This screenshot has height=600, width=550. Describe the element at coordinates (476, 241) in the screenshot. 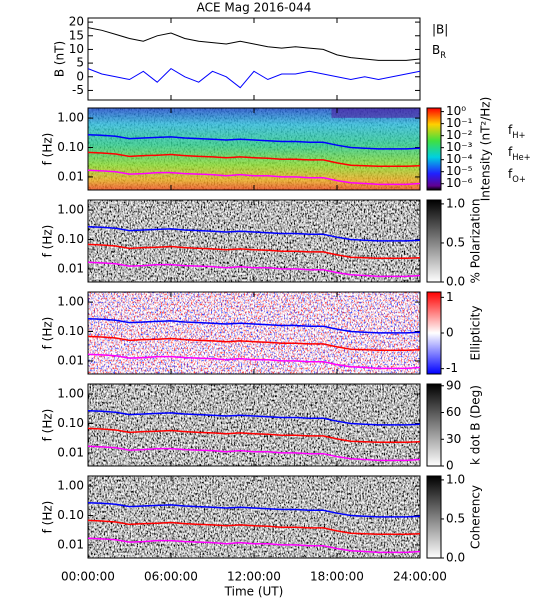

I see `colorbar-title: % Polarization` at that location.